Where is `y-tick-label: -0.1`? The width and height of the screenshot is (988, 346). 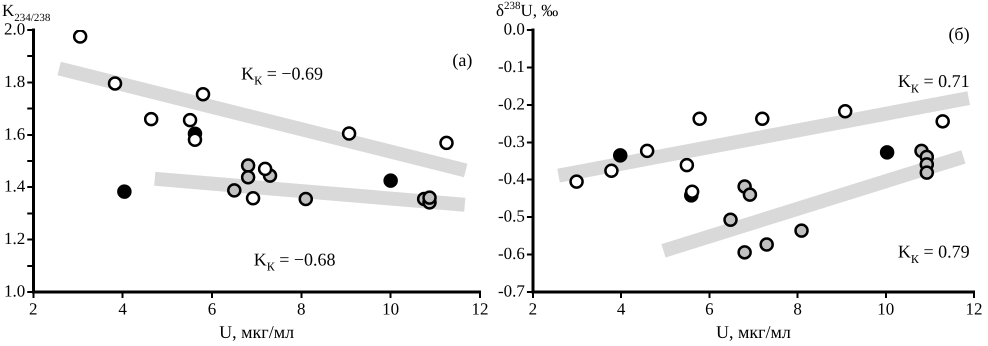 y-tick-label: -0.1 is located at coordinates (511, 66).